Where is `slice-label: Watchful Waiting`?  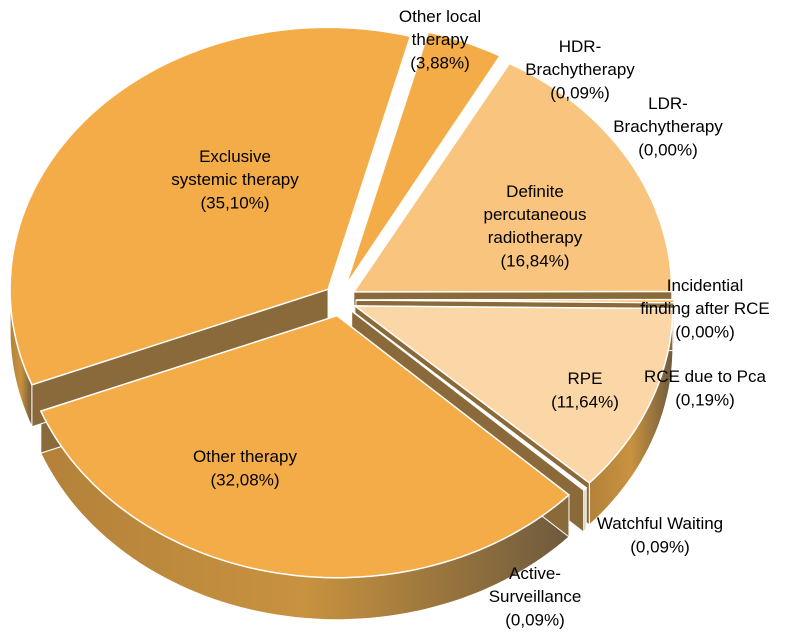
slice-label: Watchful Waiting is located at coordinates (660, 523).